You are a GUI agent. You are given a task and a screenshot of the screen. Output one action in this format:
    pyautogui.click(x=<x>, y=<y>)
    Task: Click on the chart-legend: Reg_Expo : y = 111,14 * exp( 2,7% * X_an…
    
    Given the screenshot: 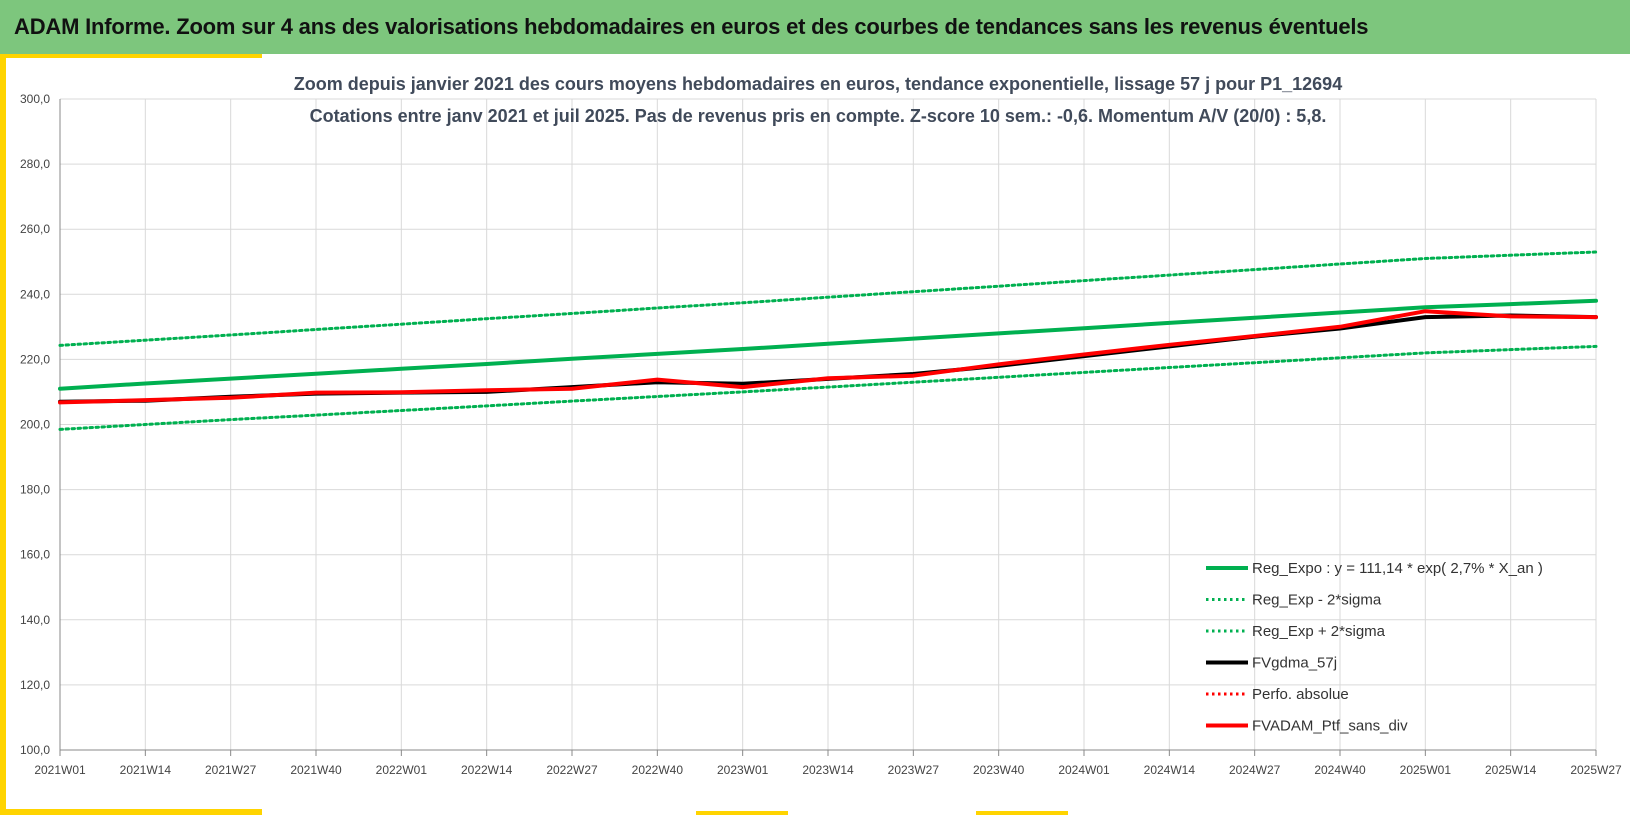 What is the action you would take?
    pyautogui.click(x=1374, y=647)
    